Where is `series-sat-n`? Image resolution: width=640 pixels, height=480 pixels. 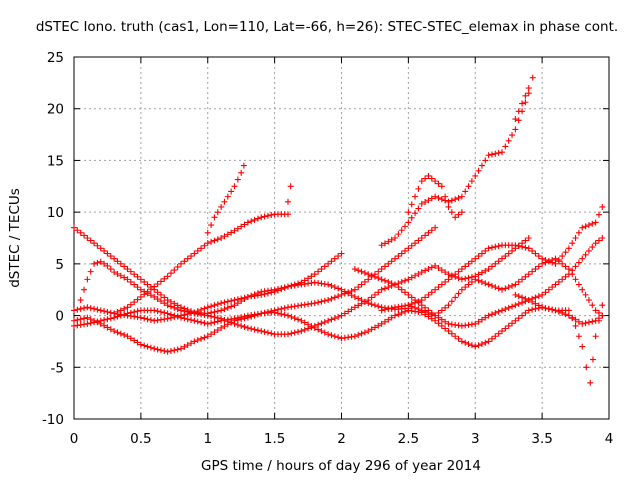 series-sat-n is located at coordinates (559, 338).